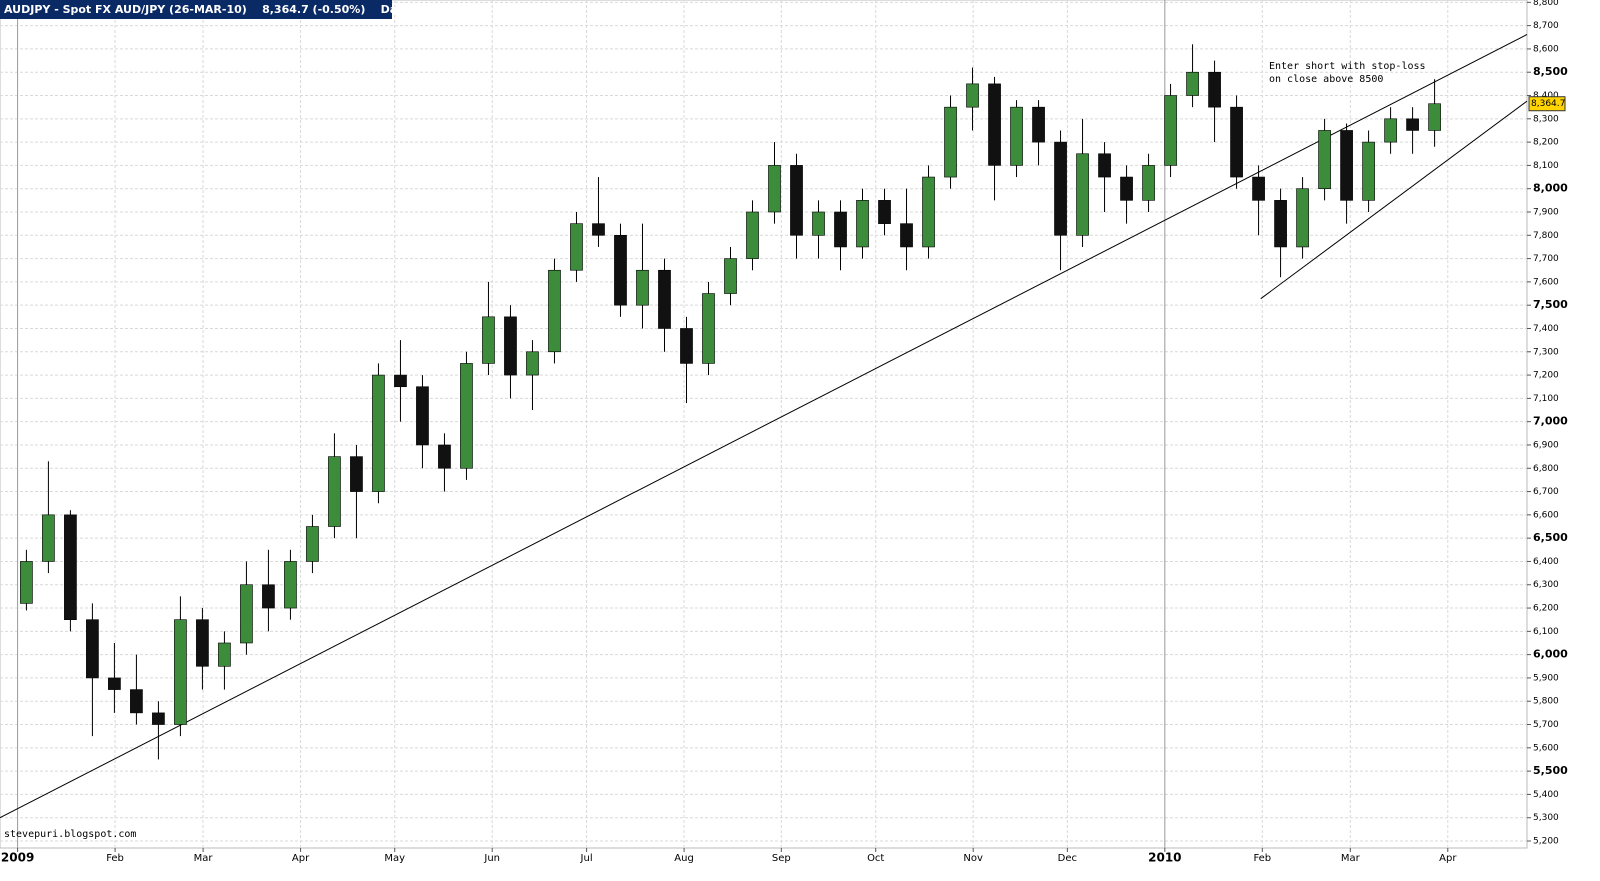  Describe the element at coordinates (1546, 376) in the screenshot. I see `y-tick-label: 7,200` at that location.